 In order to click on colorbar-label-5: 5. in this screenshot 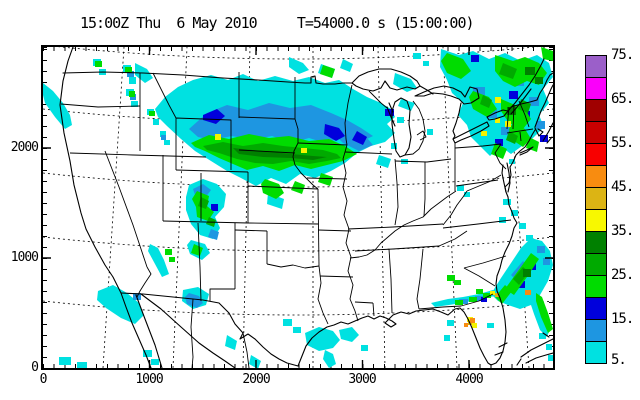, I will do `click(619, 360)`.